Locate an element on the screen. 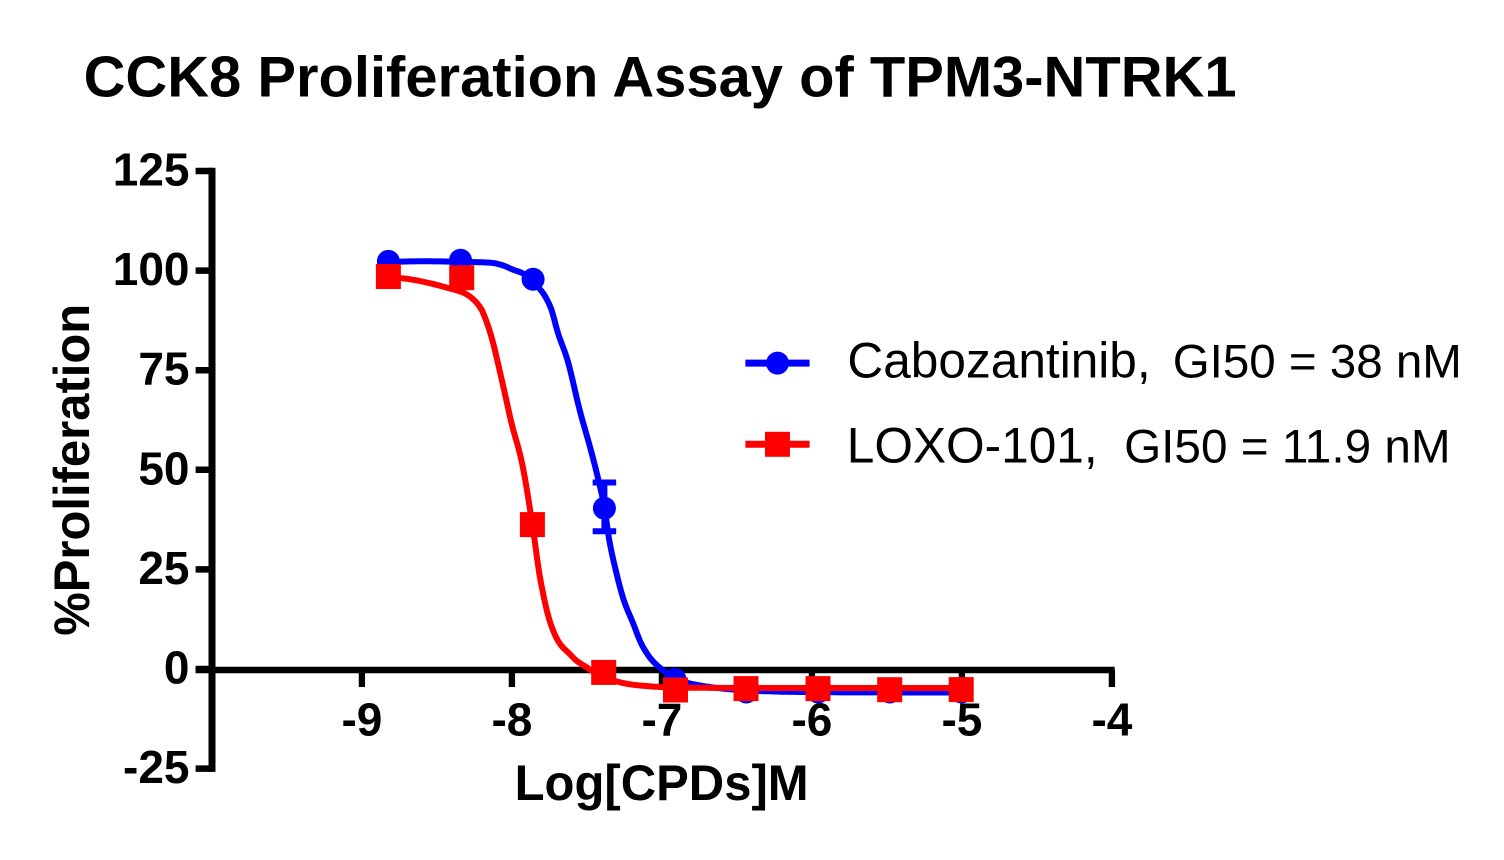 The image size is (1504, 860). svg-text: 50 is located at coordinates (163, 468).